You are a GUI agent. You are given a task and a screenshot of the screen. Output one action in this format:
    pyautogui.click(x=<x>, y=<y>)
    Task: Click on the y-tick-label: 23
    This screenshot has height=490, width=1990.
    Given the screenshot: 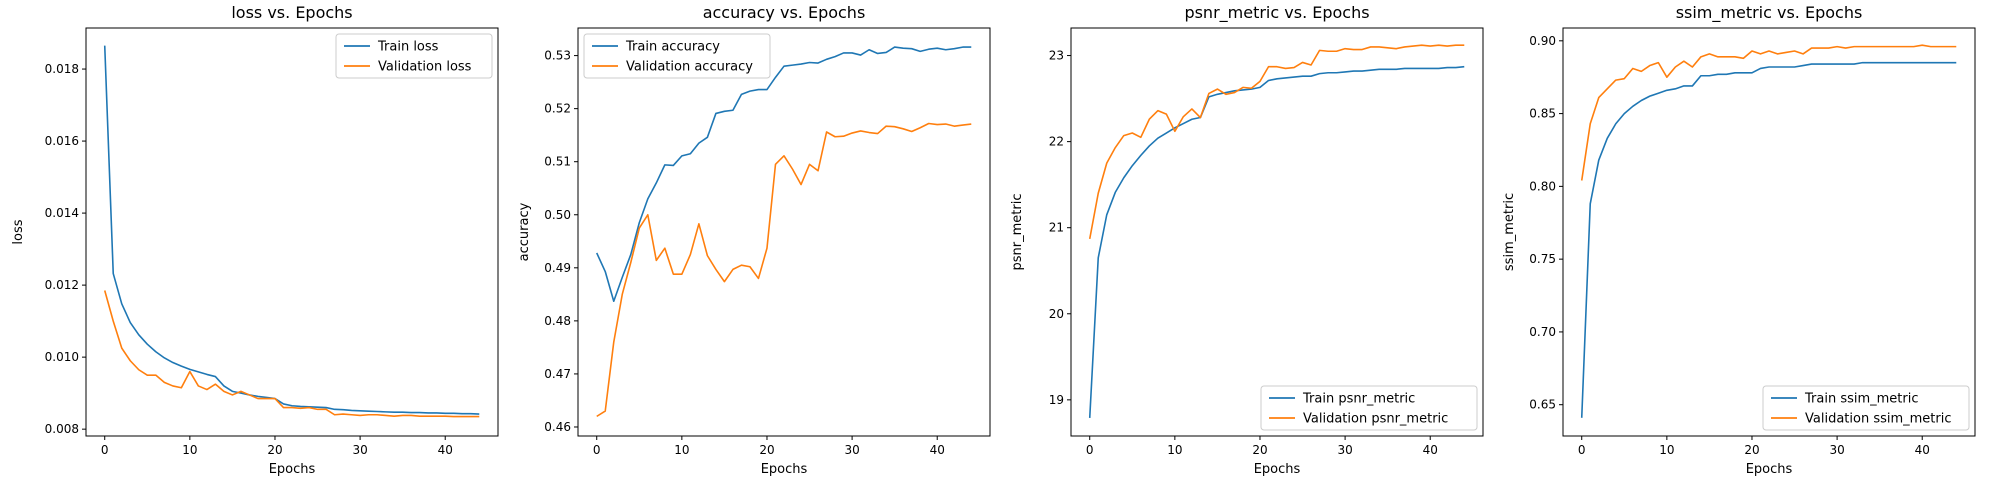 What is the action you would take?
    pyautogui.click(x=1056, y=56)
    